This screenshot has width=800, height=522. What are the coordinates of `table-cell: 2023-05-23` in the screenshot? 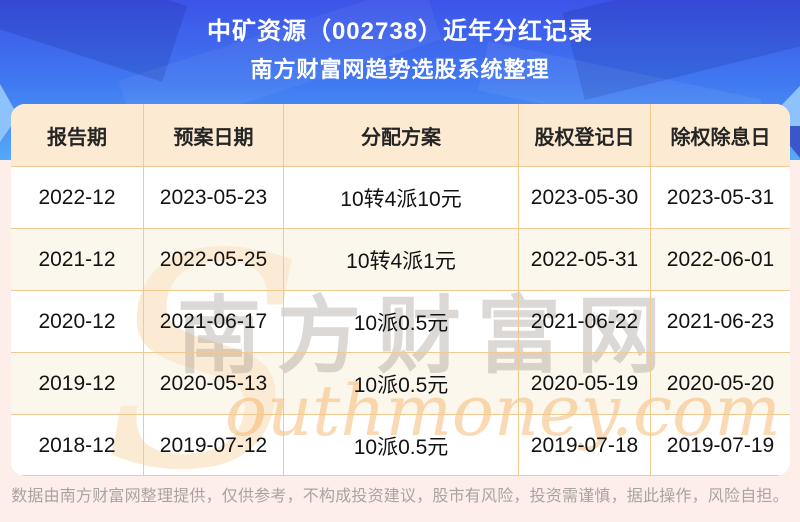 It's located at (213, 197).